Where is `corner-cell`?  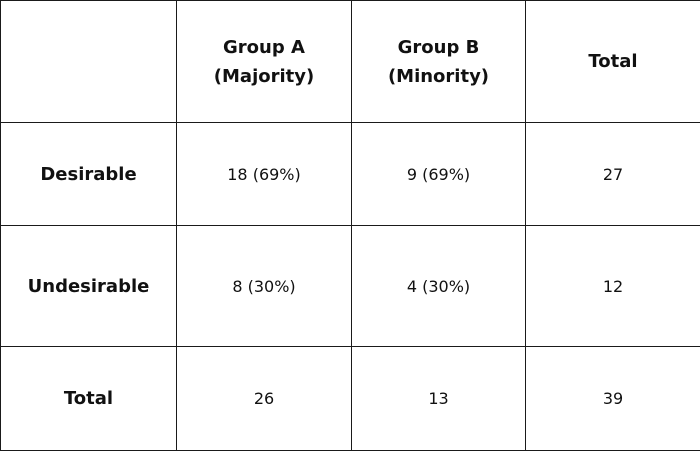 corner-cell is located at coordinates (89, 62).